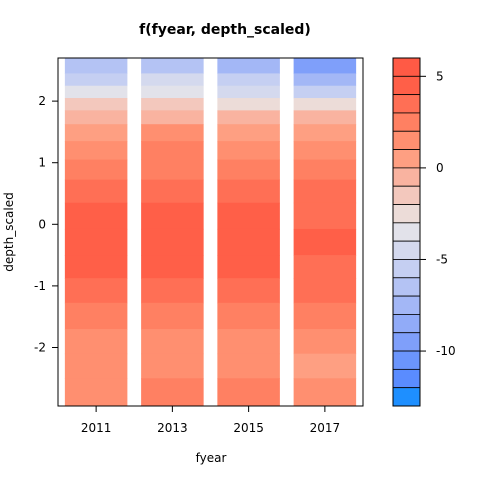 The height and width of the screenshot is (480, 480). What do you see at coordinates (42, 224) in the screenshot?
I see `y-tick-label: 0` at bounding box center [42, 224].